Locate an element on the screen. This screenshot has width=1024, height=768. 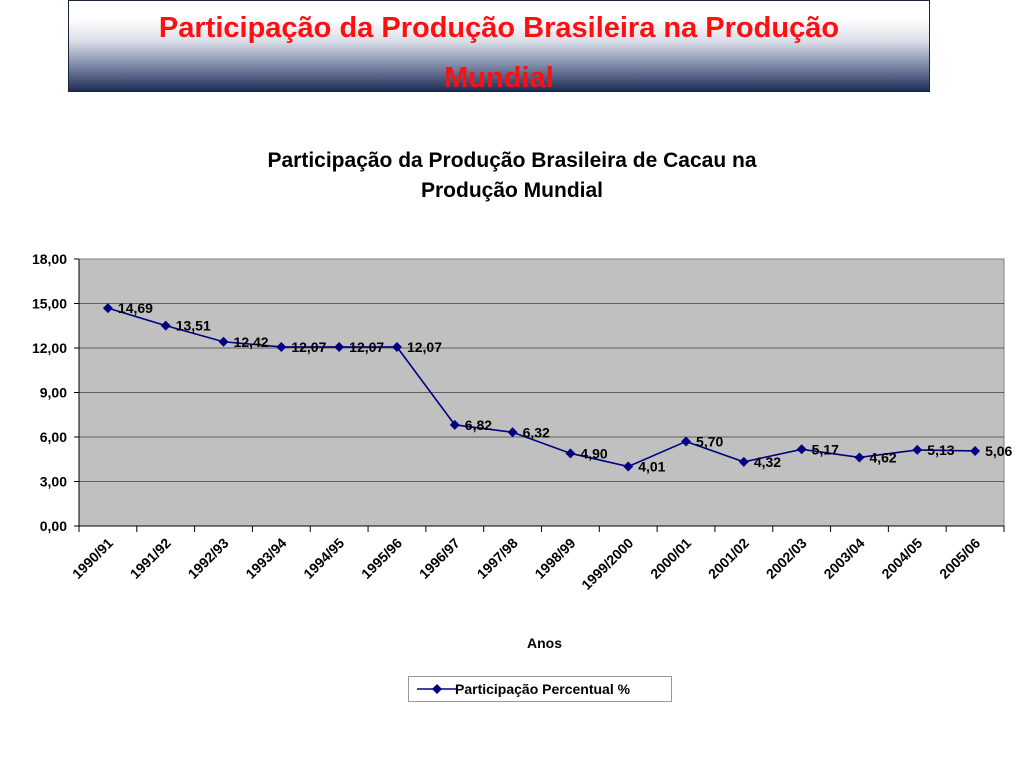
y-tick-label: 12,00 is located at coordinates (49, 348).